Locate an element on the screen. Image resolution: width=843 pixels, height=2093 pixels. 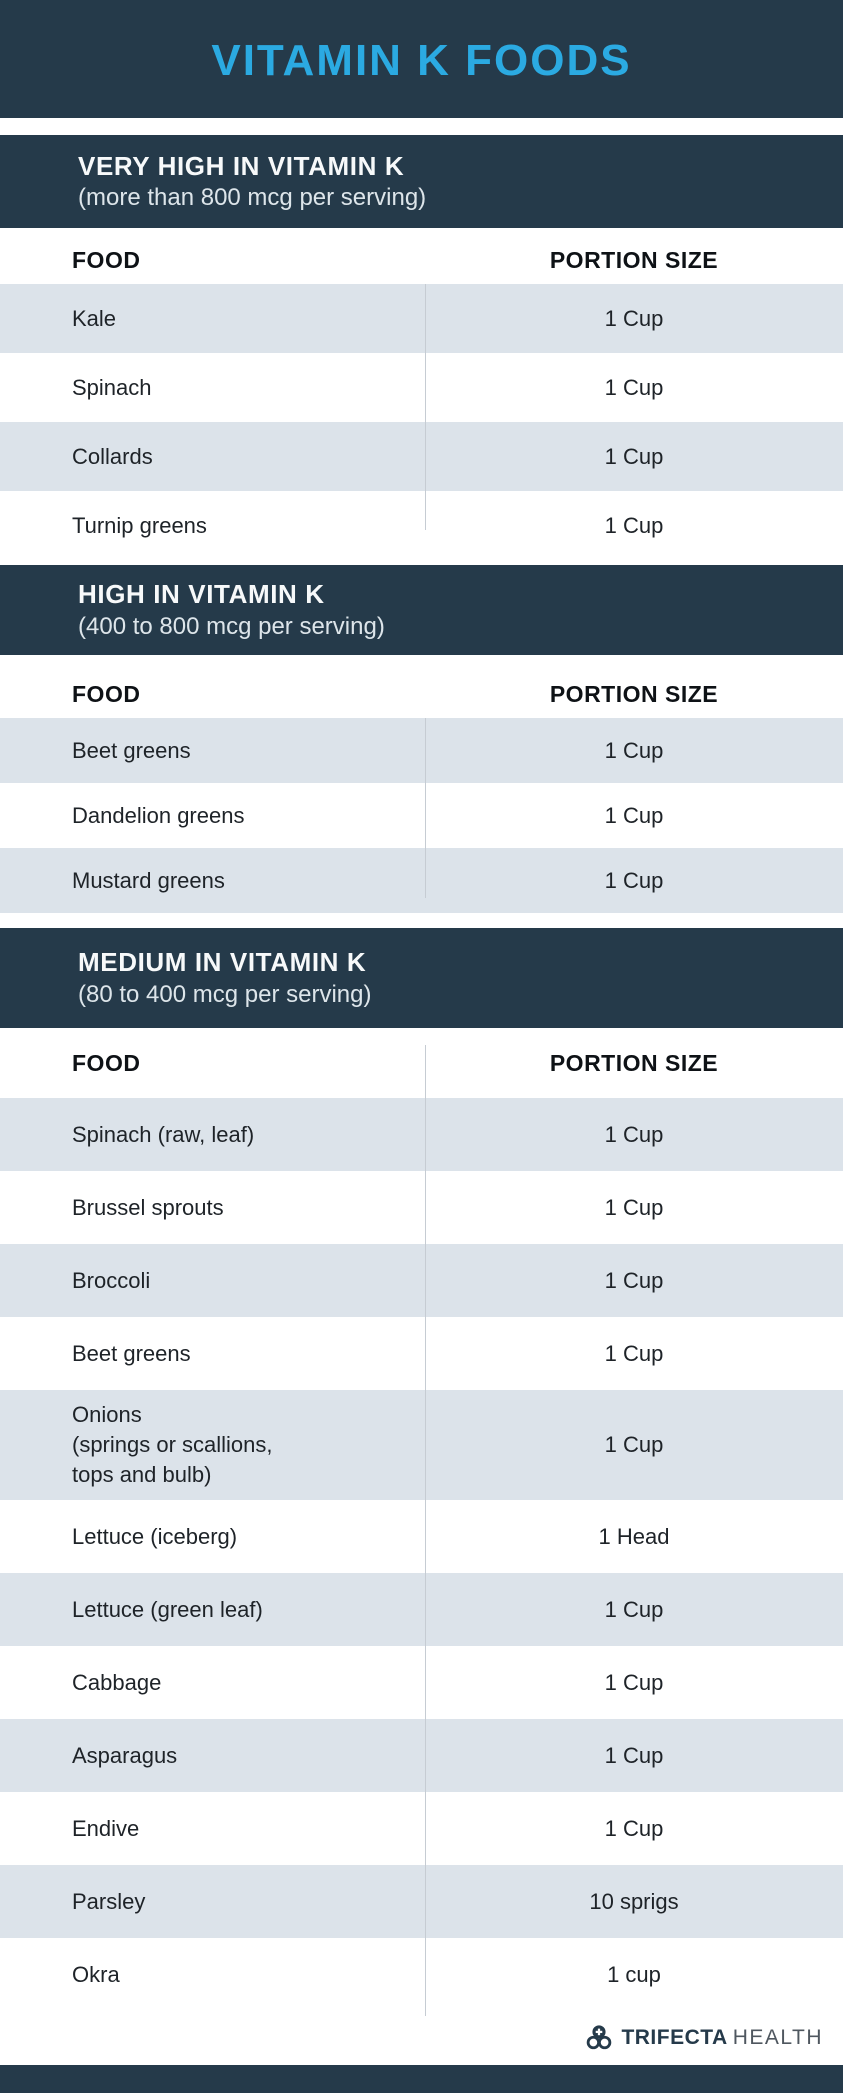
header-banner: VITAMIN K FOODS is located at coordinates (421, 59).